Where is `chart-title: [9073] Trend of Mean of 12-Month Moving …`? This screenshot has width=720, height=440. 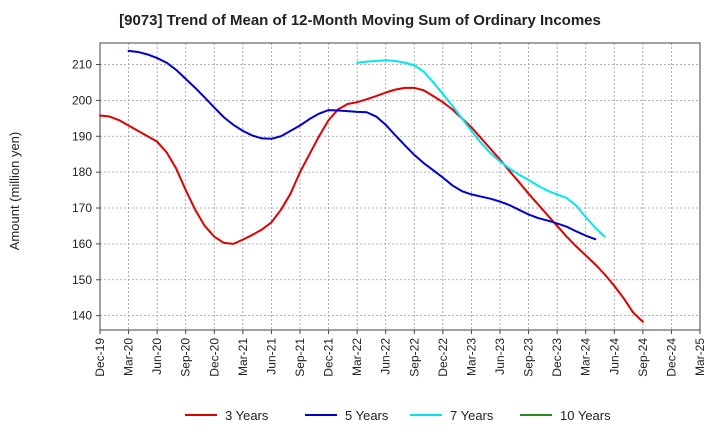 chart-title: [9073] Trend of Mean of 12-Month Moving … is located at coordinates (360, 20).